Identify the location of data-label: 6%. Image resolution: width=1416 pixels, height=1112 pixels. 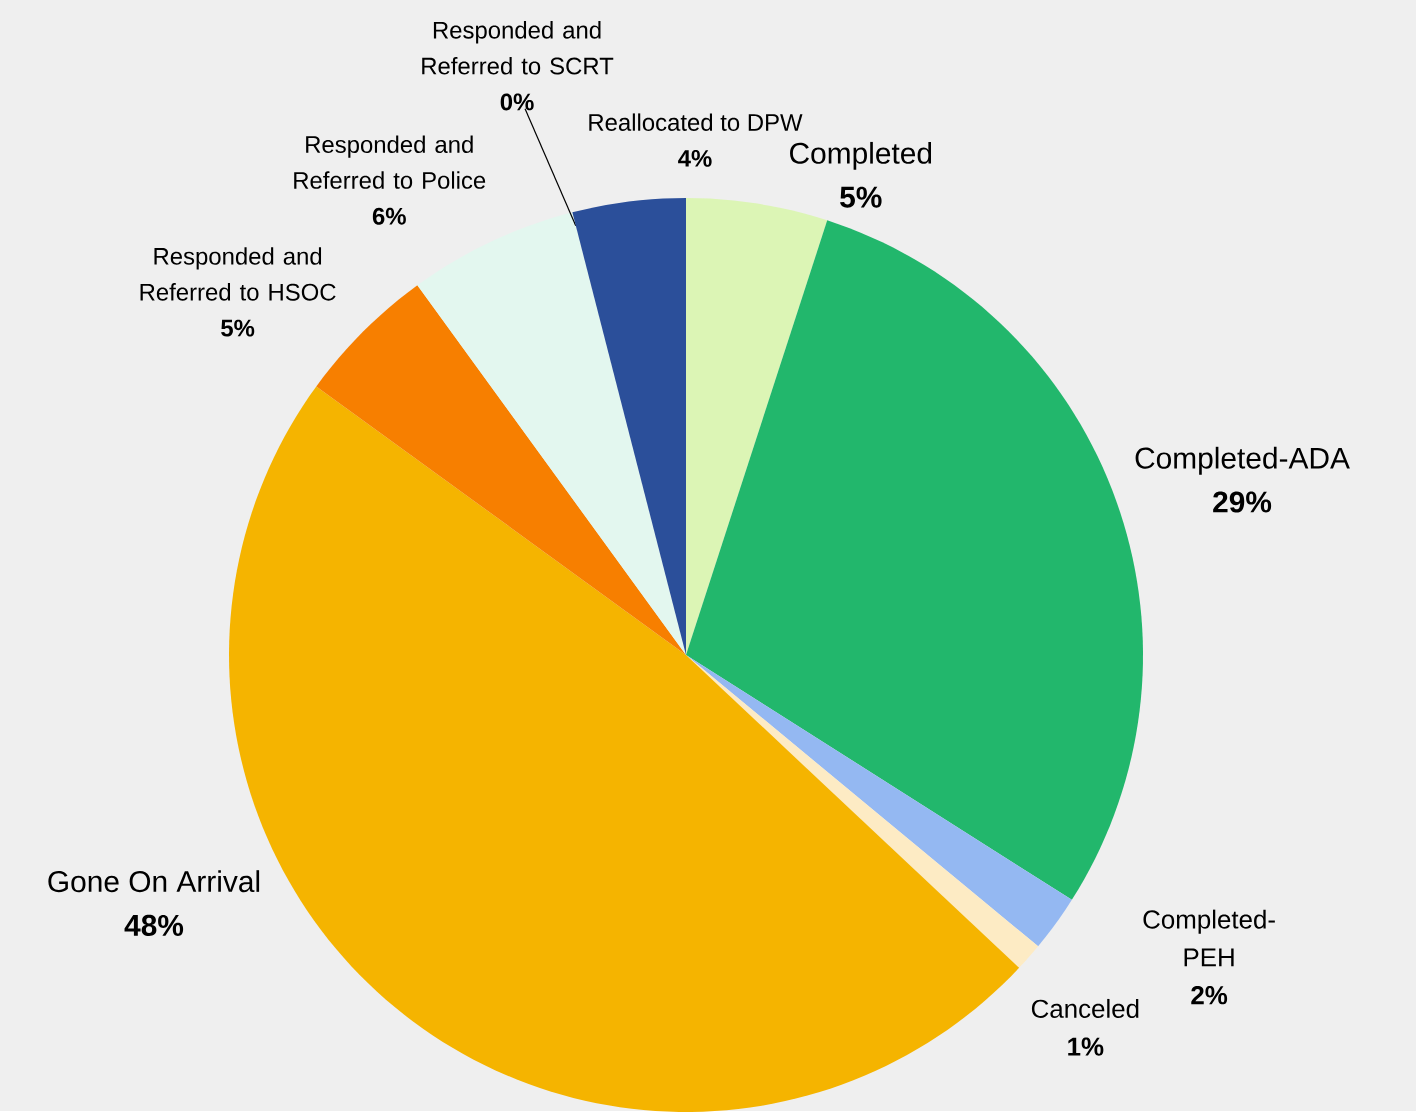
(389, 216).